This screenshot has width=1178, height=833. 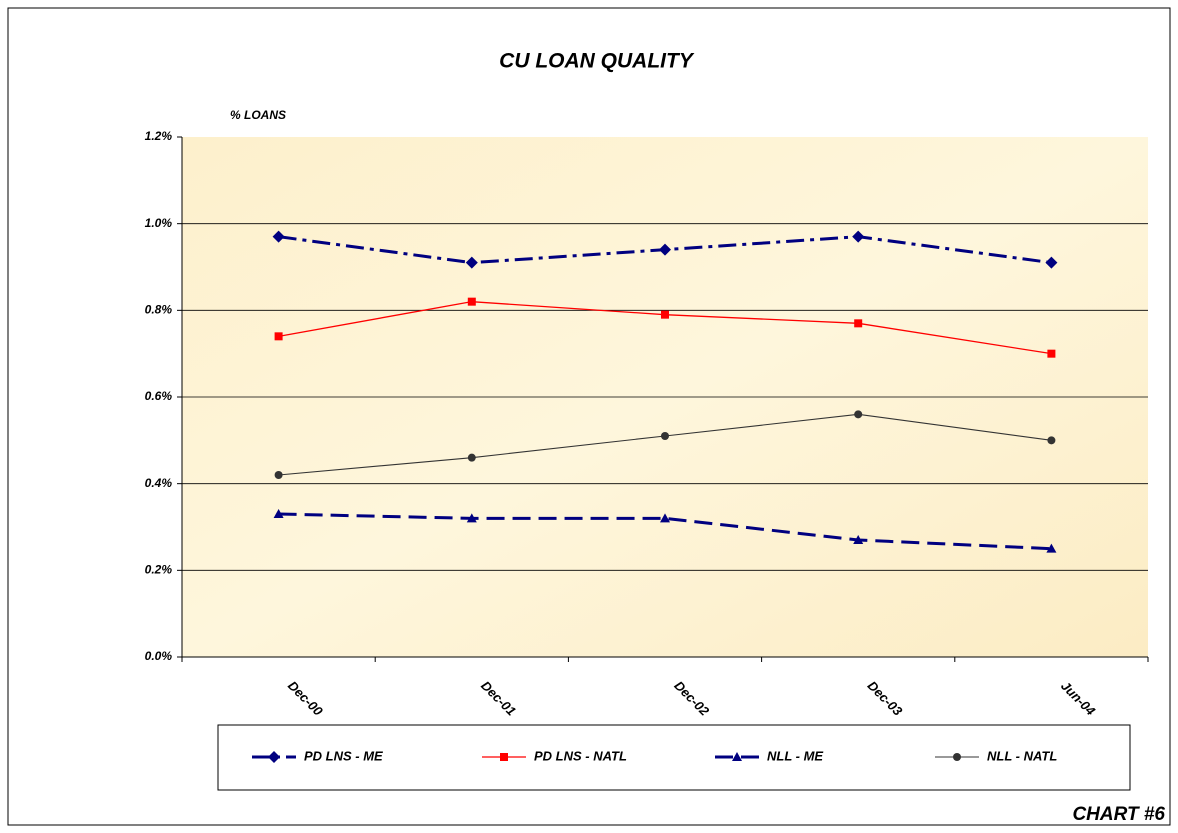 What do you see at coordinates (159, 223) in the screenshot?
I see `y-tick-label: 1.0%` at bounding box center [159, 223].